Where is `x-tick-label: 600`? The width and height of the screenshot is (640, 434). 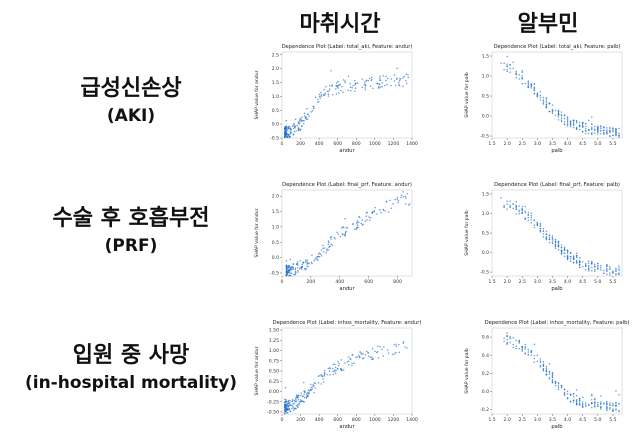 x-tick-label: 600 is located at coordinates (368, 282).